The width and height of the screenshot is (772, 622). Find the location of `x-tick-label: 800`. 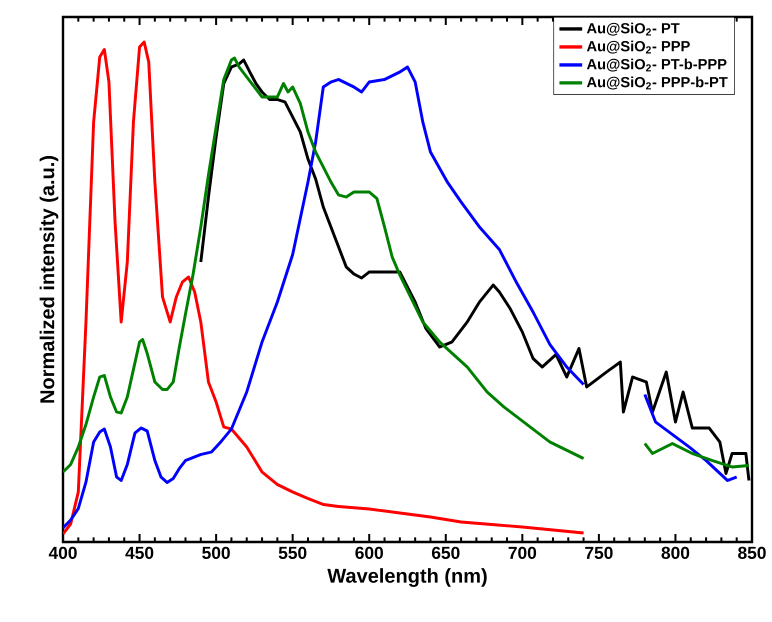

x-tick-label: 800 is located at coordinates (676, 552).